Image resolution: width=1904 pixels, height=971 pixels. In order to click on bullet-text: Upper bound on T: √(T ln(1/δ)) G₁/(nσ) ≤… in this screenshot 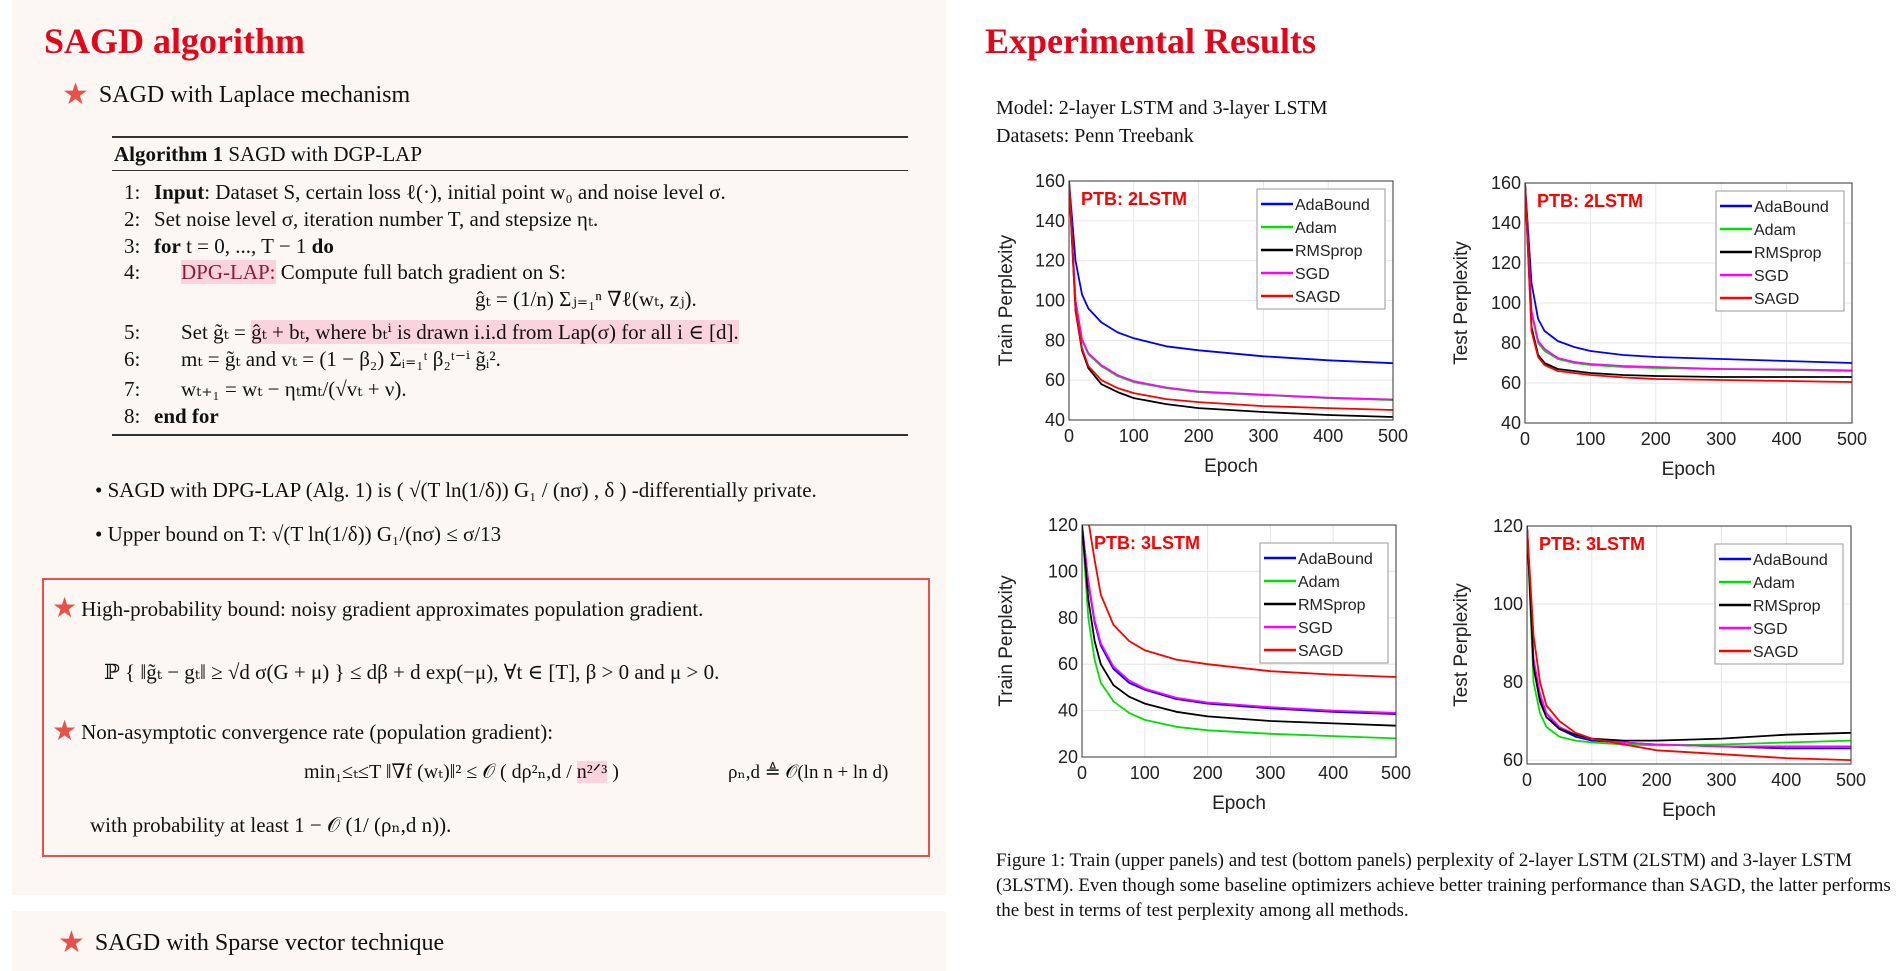, I will do `click(304, 534)`.